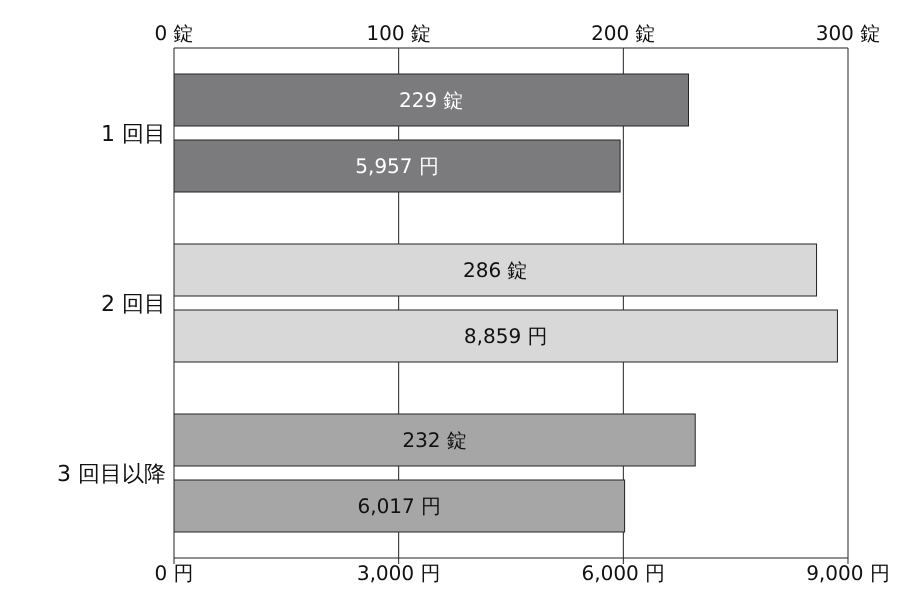 This screenshot has height=591, width=902. I want to click on x2-tick-label: 100 錠, so click(398, 33).